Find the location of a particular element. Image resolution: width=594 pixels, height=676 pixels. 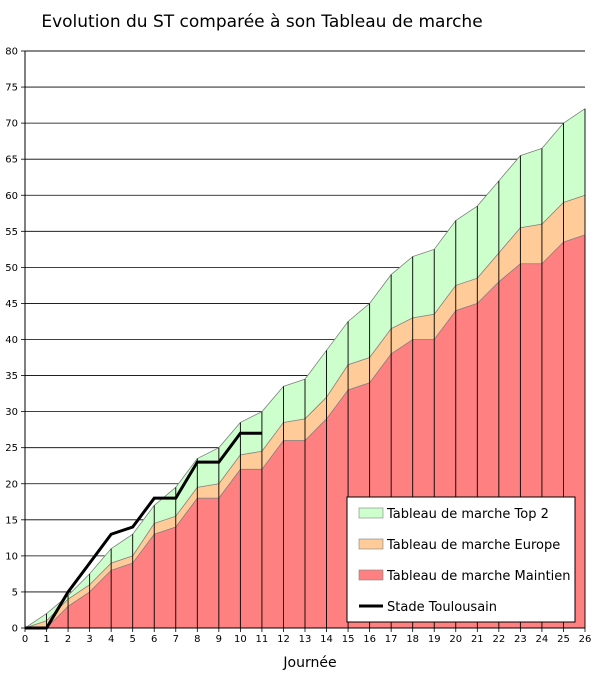

x-tick-label-16: 16 is located at coordinates (369, 639).